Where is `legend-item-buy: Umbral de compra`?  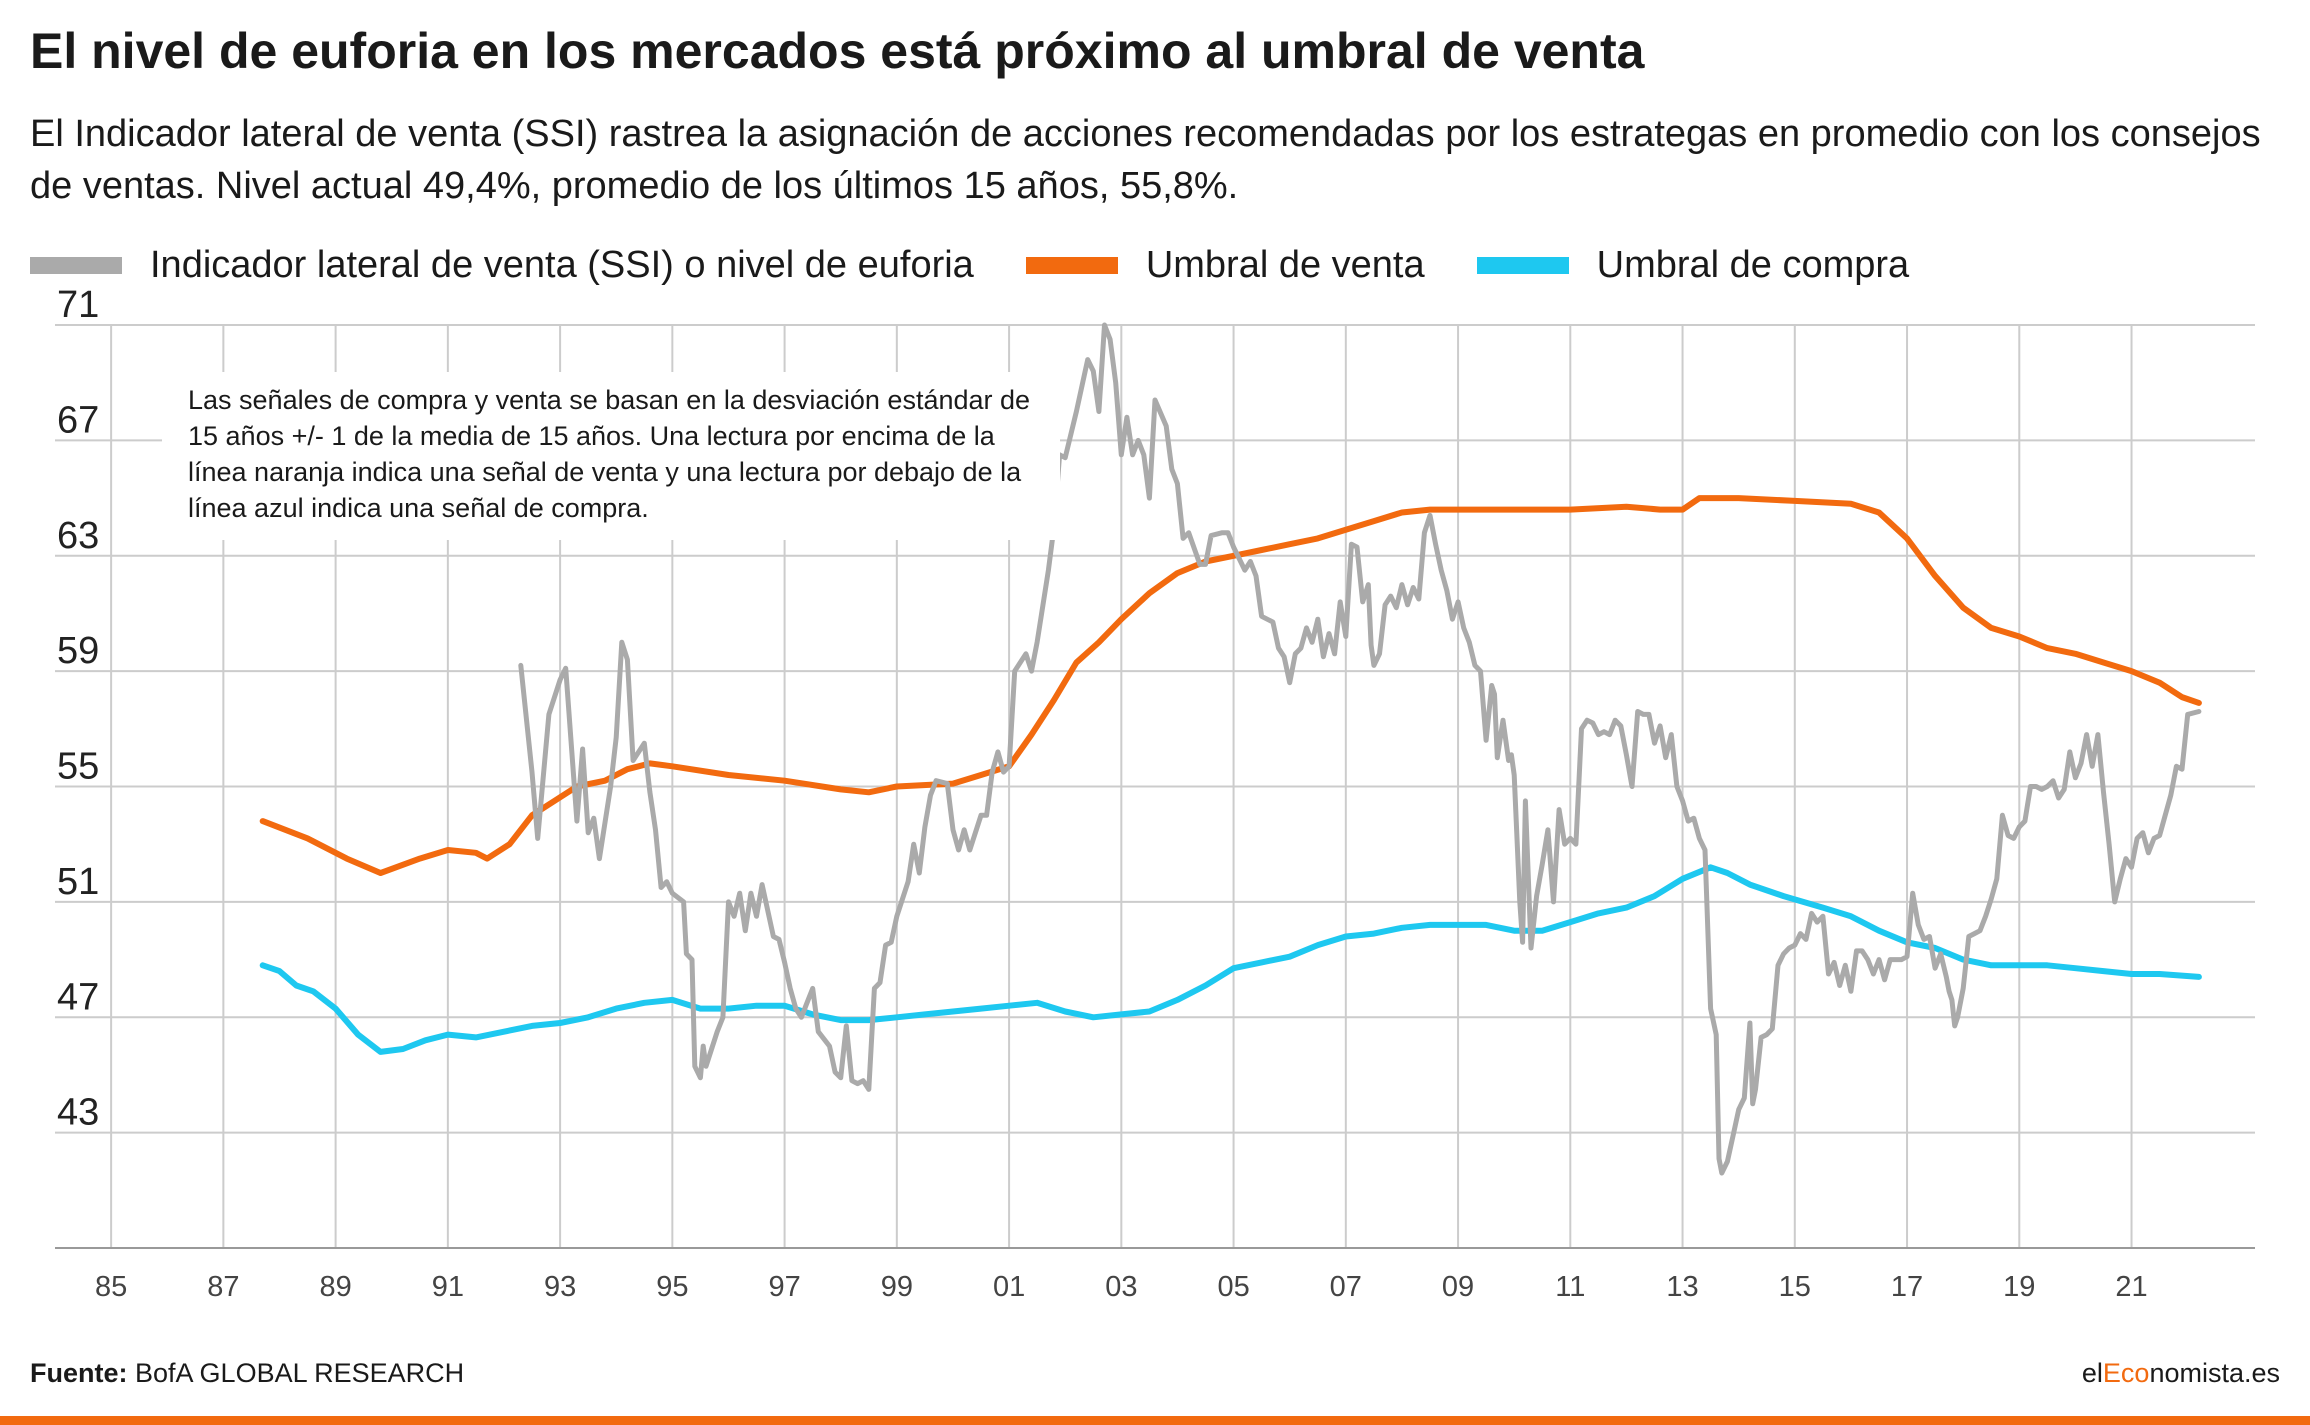 legend-item-buy: Umbral de compra is located at coordinates (1693, 265).